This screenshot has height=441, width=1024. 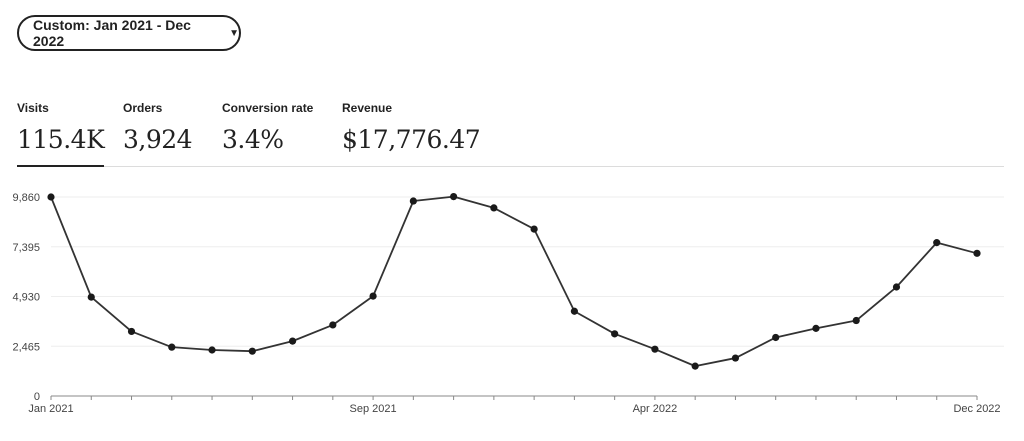 What do you see at coordinates (50, 409) in the screenshot?
I see `x-tick-label: Jan 2021` at bounding box center [50, 409].